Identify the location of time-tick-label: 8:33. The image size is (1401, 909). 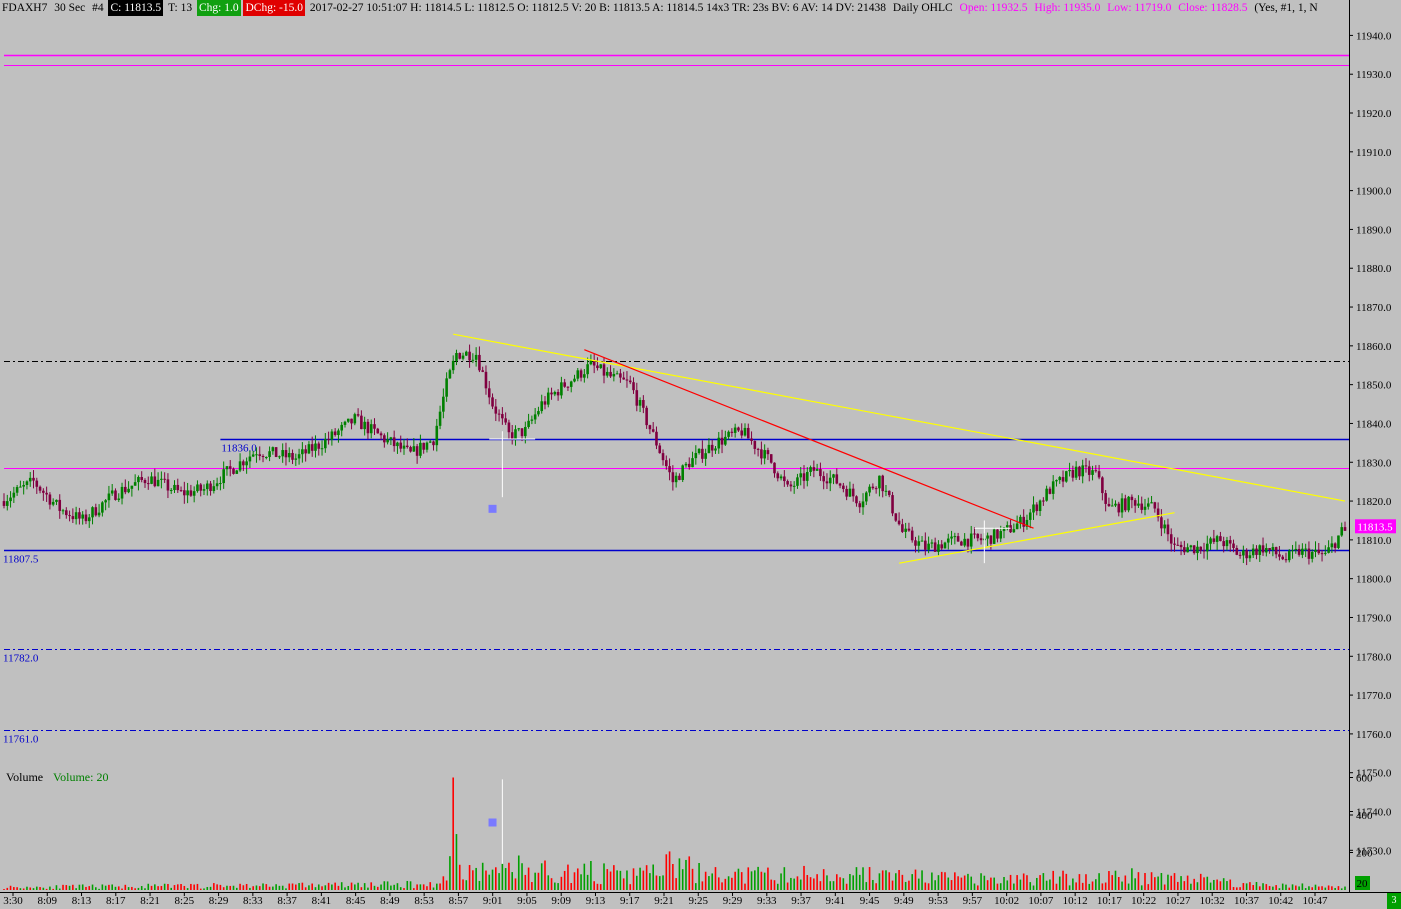
(253, 901).